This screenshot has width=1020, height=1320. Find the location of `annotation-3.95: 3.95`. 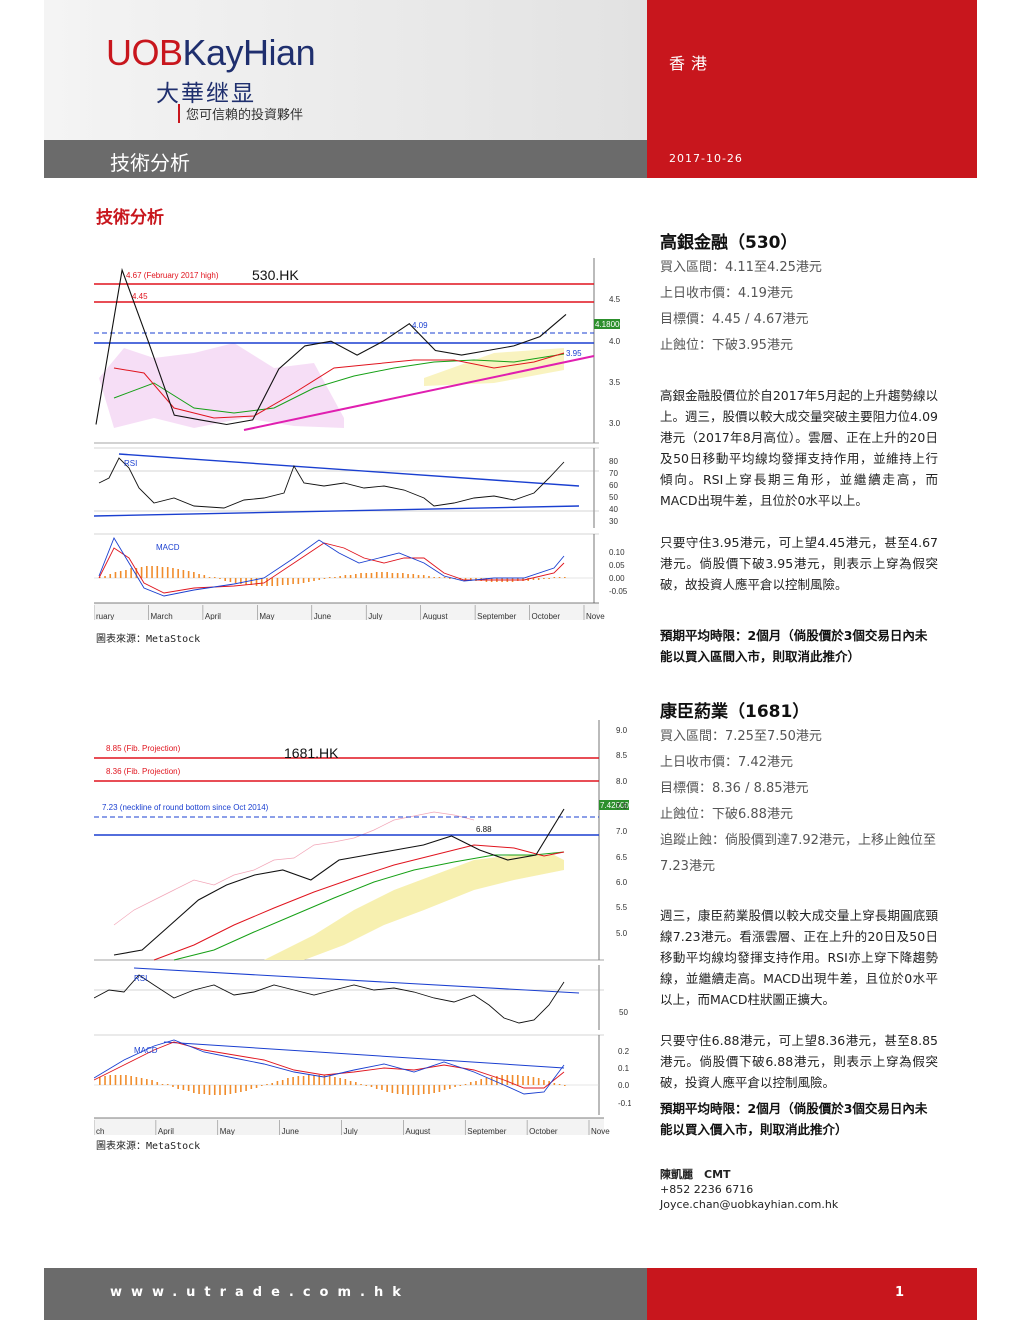

annotation-3.95: 3.95 is located at coordinates (574, 353).